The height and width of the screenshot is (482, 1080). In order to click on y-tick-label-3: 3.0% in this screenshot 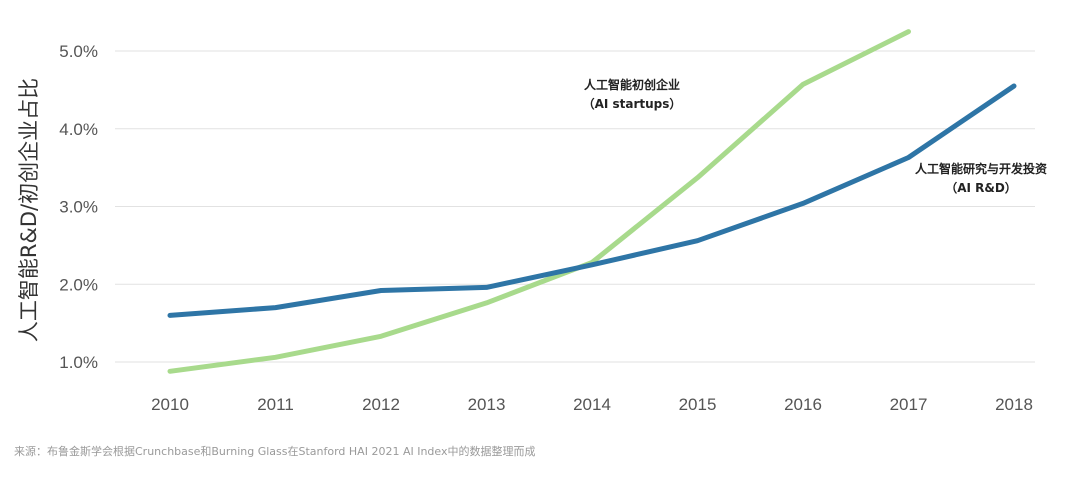, I will do `click(78, 207)`.